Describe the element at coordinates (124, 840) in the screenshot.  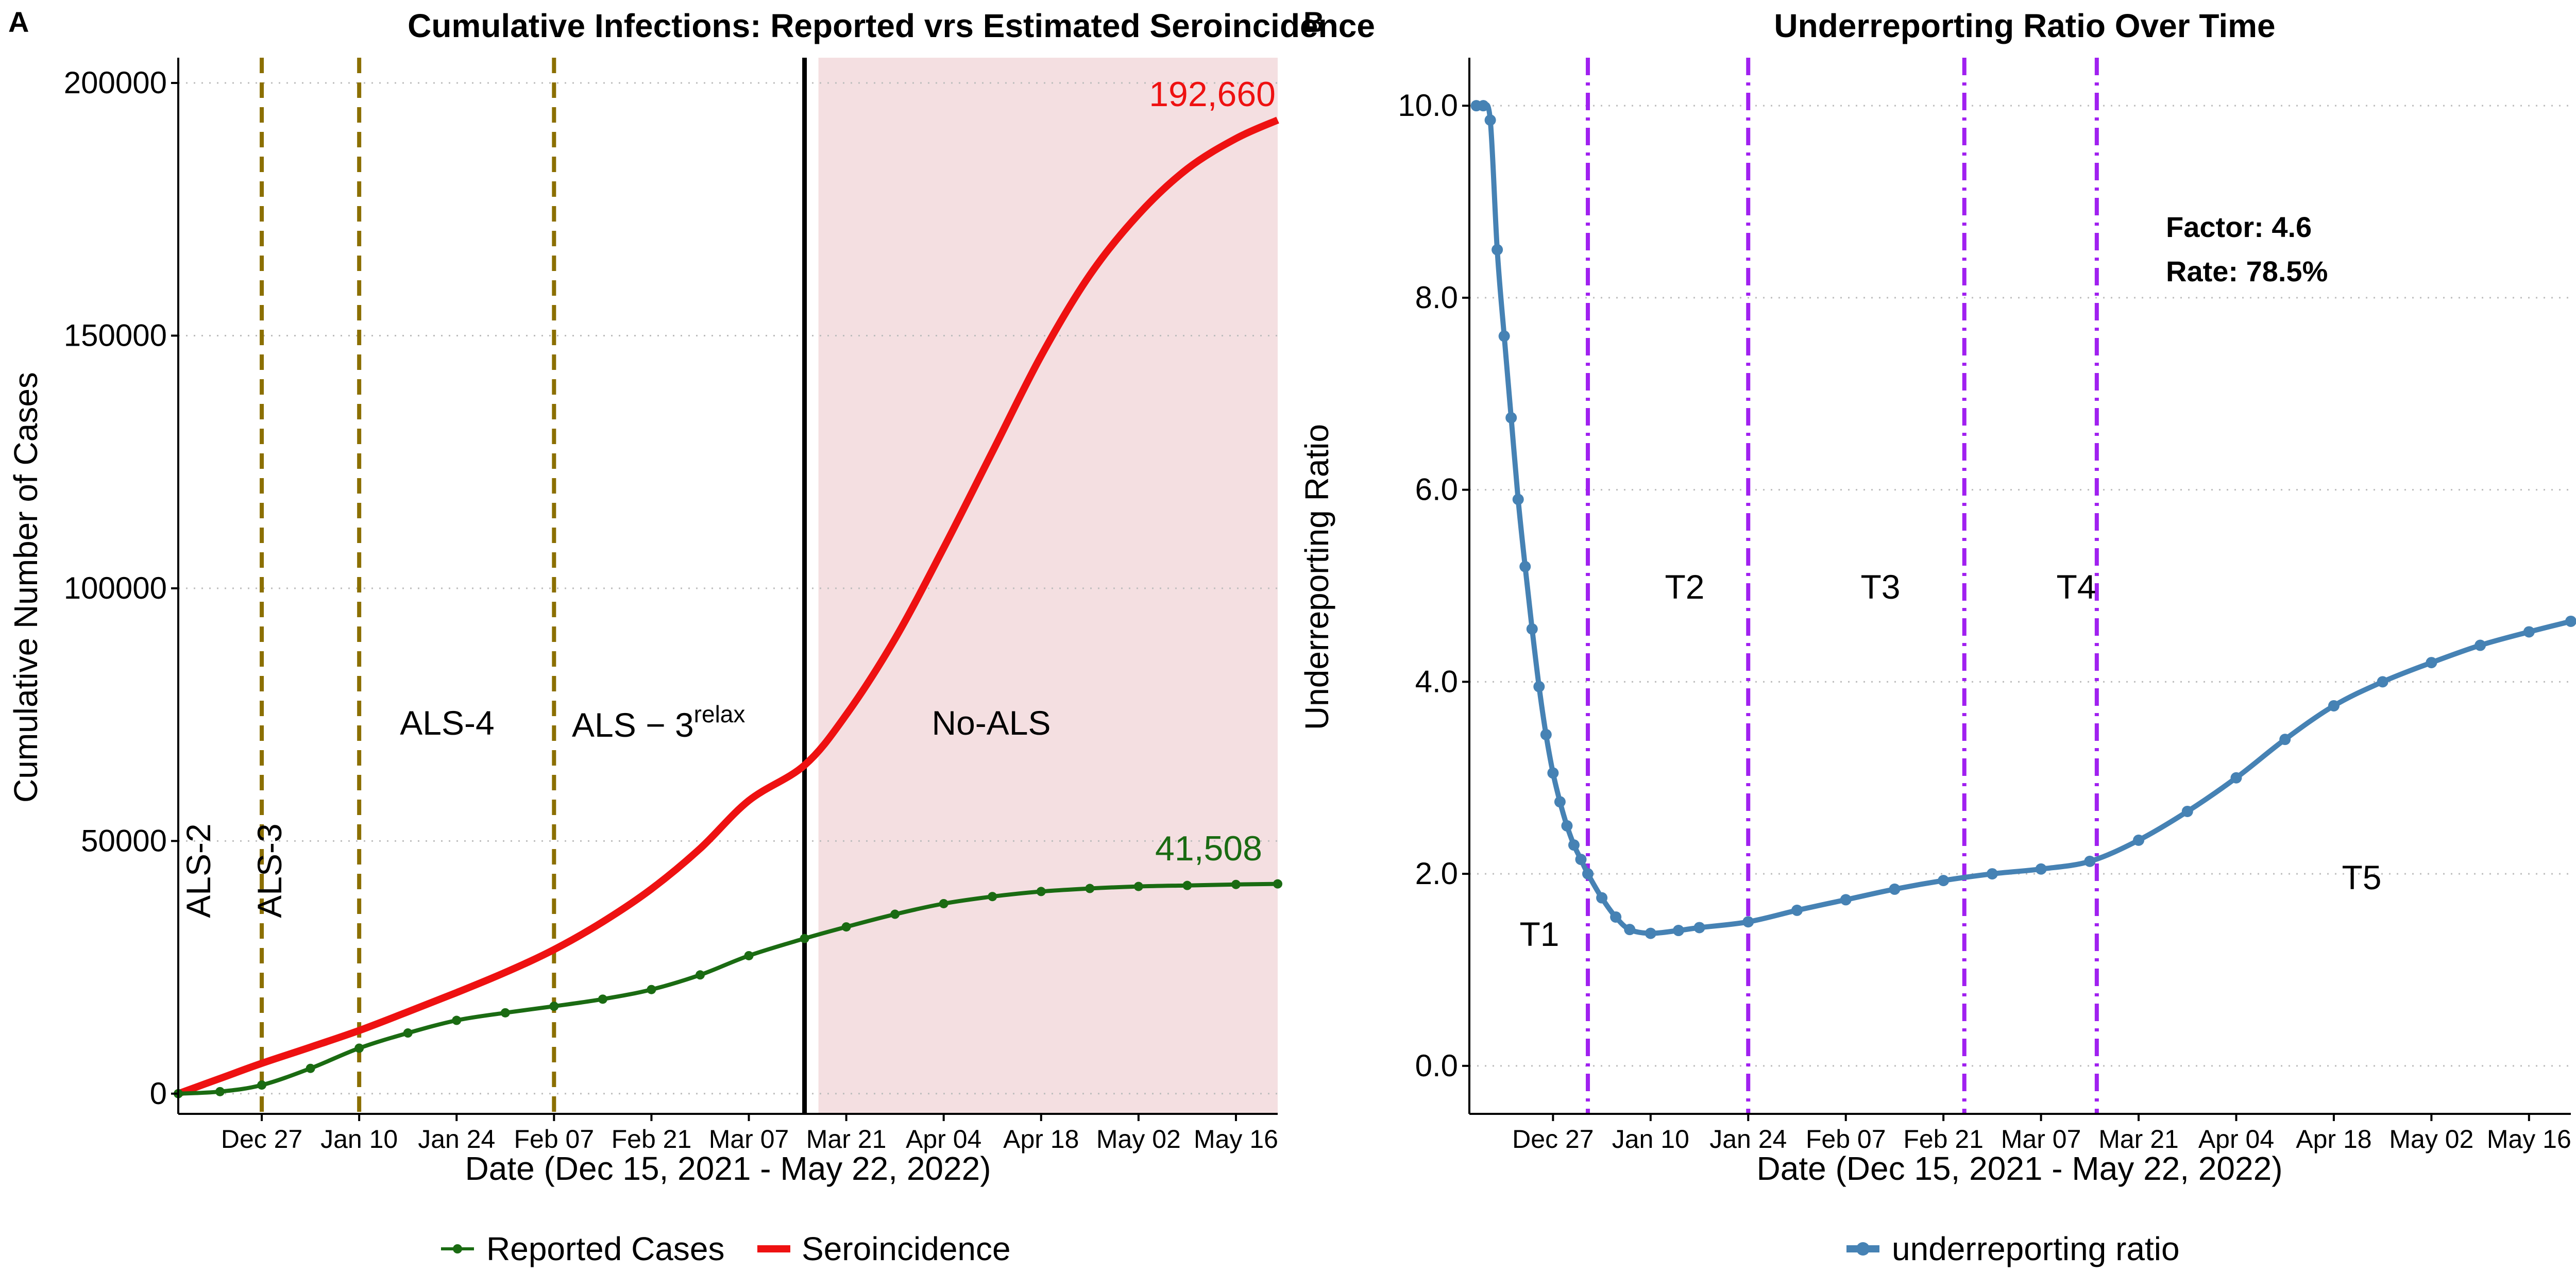
I see `y-tick-label: 50000` at that location.